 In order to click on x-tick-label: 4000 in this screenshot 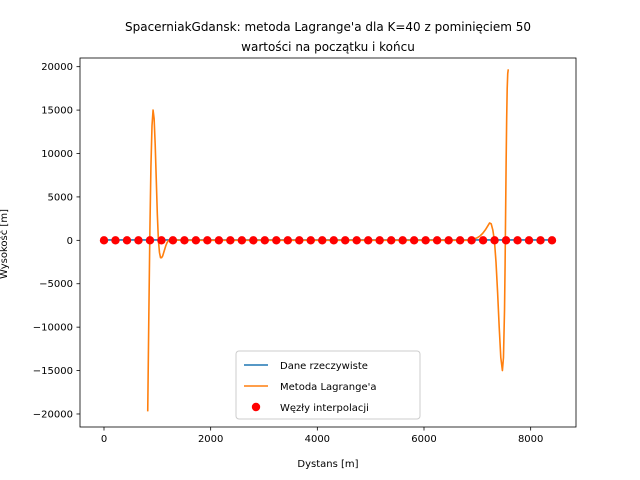, I will do `click(317, 439)`.